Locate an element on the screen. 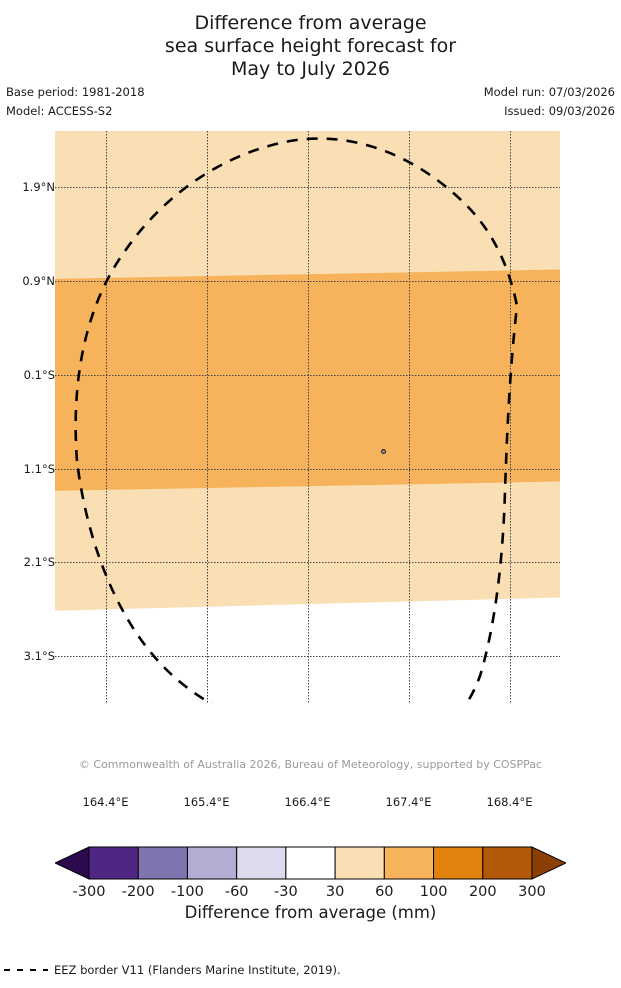  colorbar-swatches is located at coordinates (310, 863).